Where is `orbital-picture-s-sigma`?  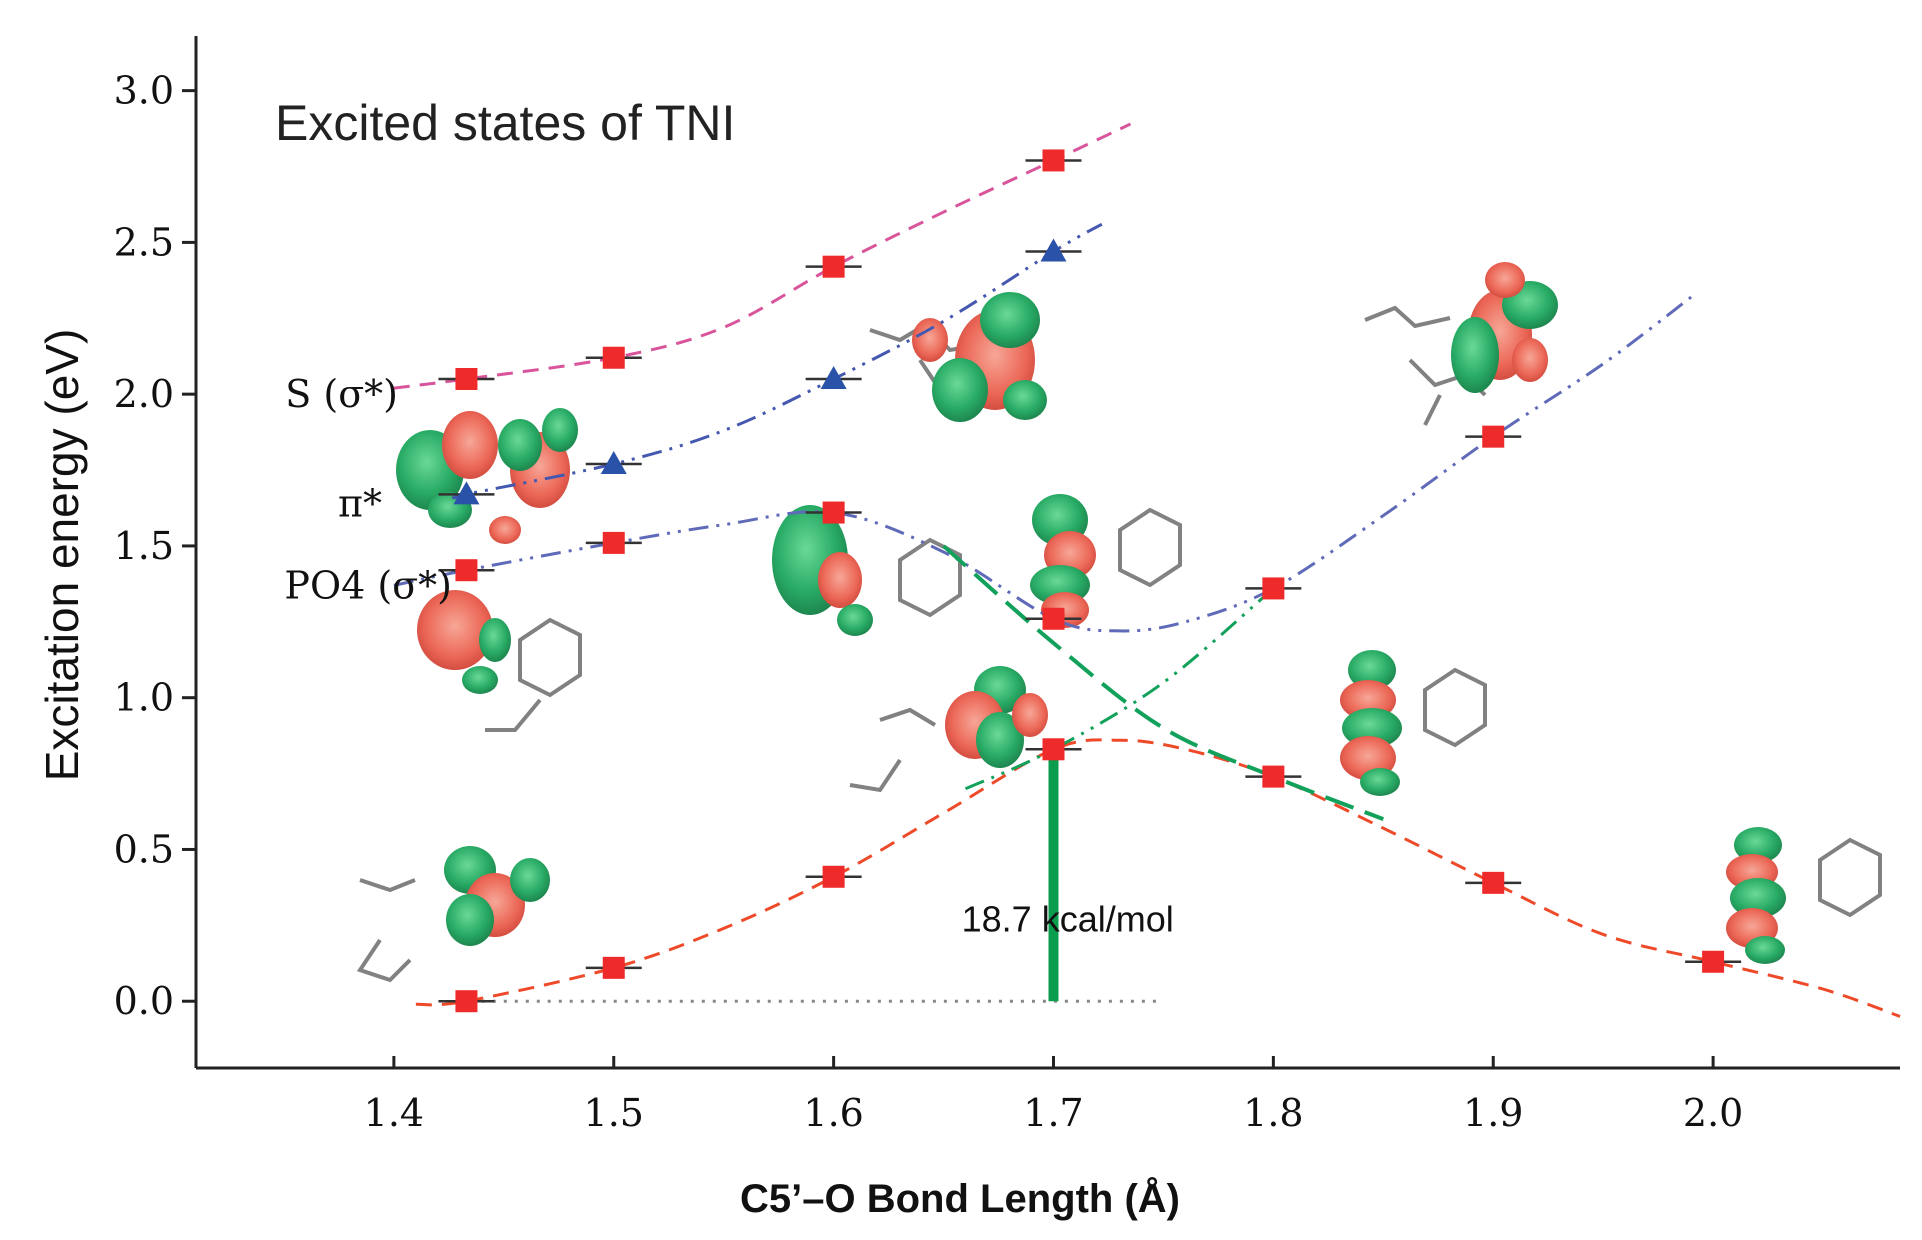
orbital-picture-s-sigma is located at coordinates (1461, 344).